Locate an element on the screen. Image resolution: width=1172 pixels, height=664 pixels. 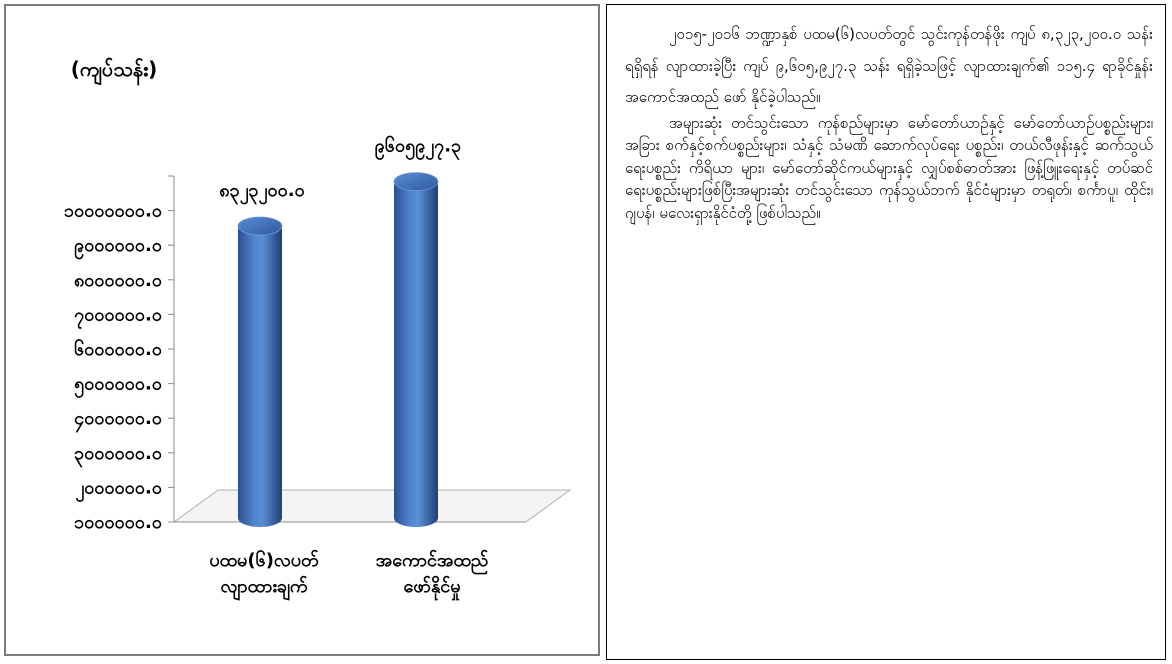
x-category-label: ပထမ(၆)လပတ် is located at coordinates (263, 560).